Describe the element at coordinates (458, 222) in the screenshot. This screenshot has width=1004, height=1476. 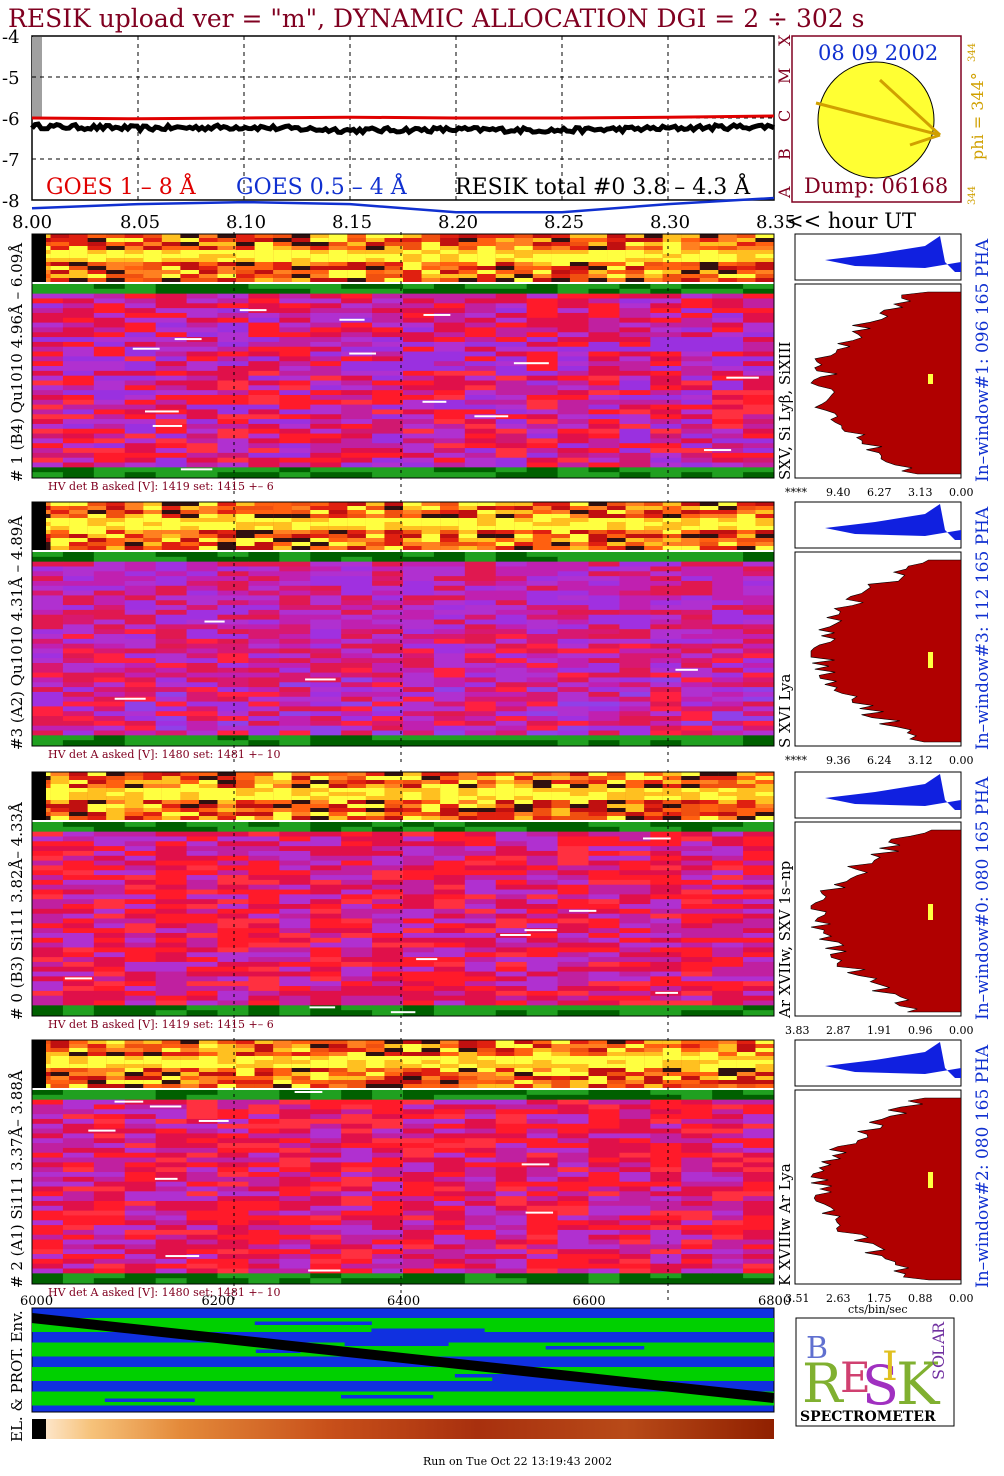
I see `x-tick-label: 8.20` at that location.